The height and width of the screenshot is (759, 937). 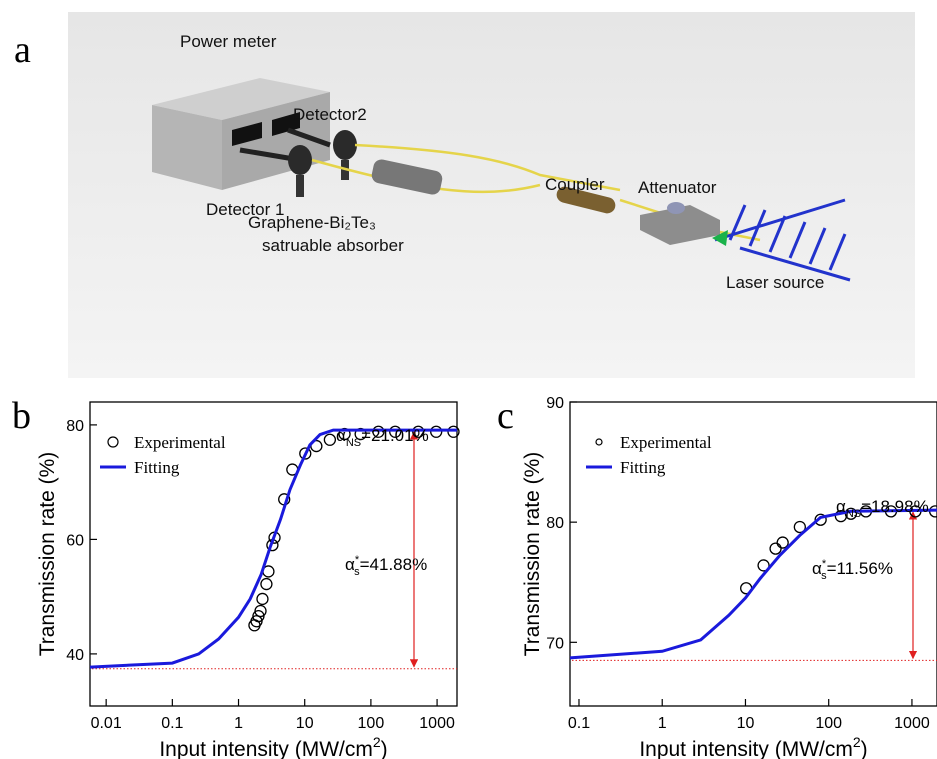 I want to click on diagram-label: Detector2, so click(x=330, y=114).